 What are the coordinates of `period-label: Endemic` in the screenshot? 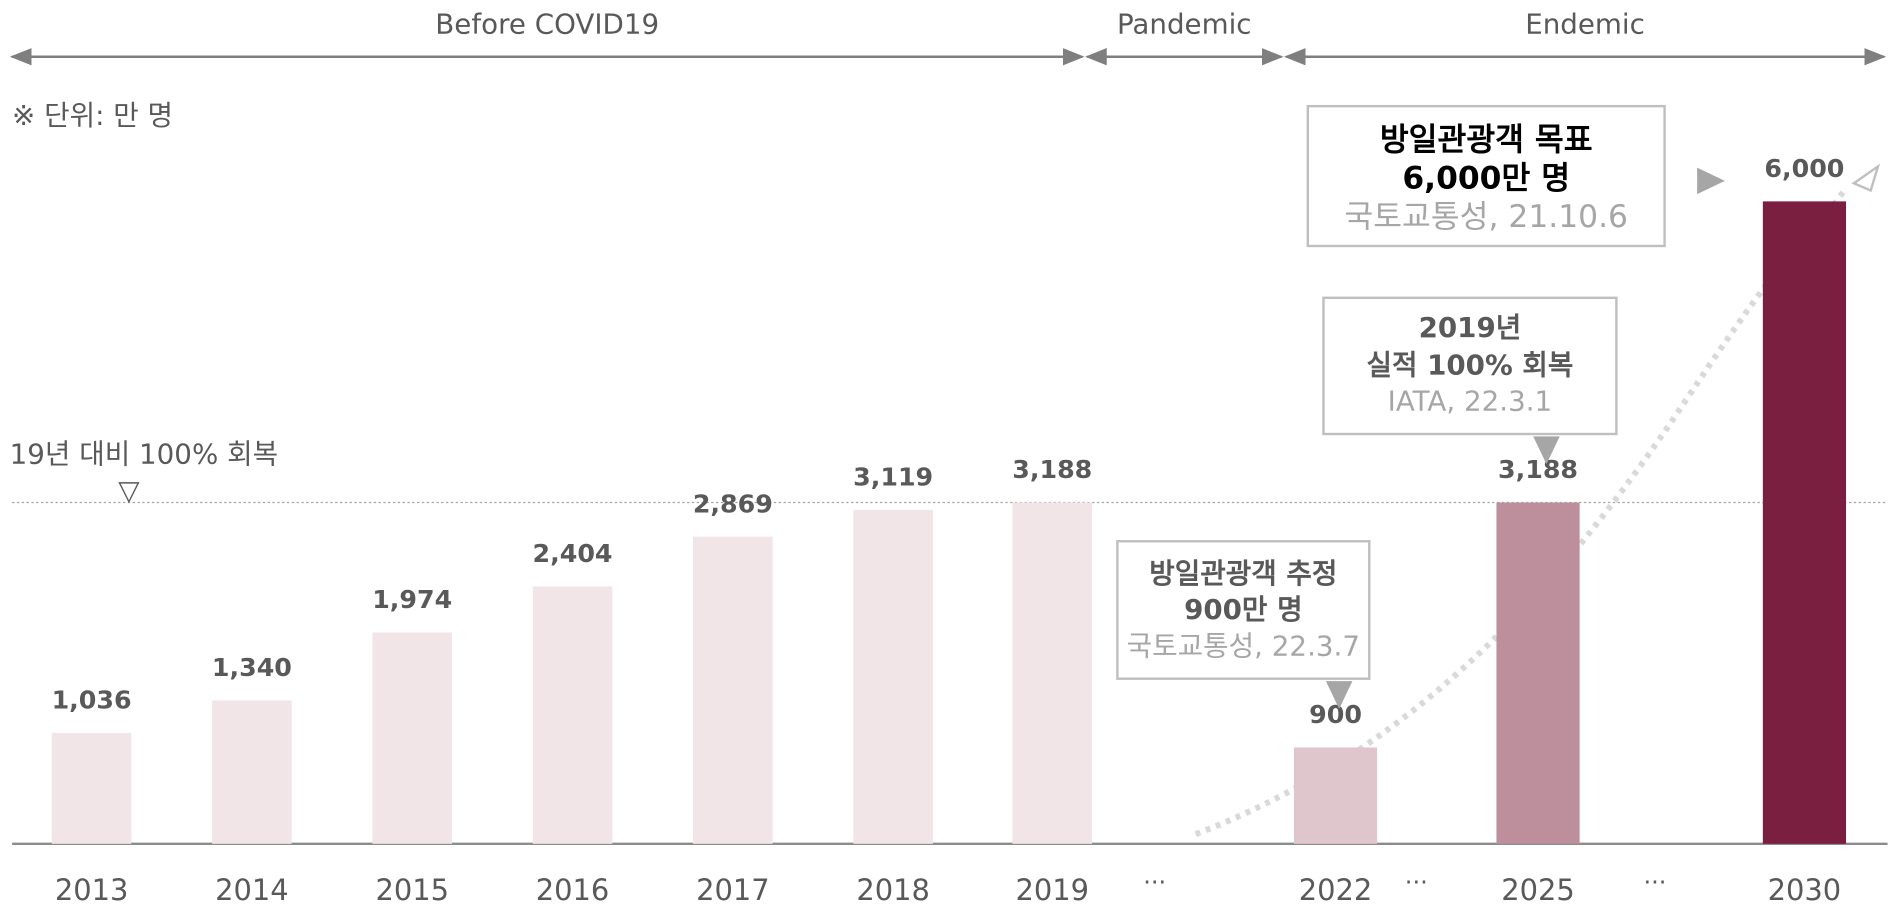 It's located at (1585, 23).